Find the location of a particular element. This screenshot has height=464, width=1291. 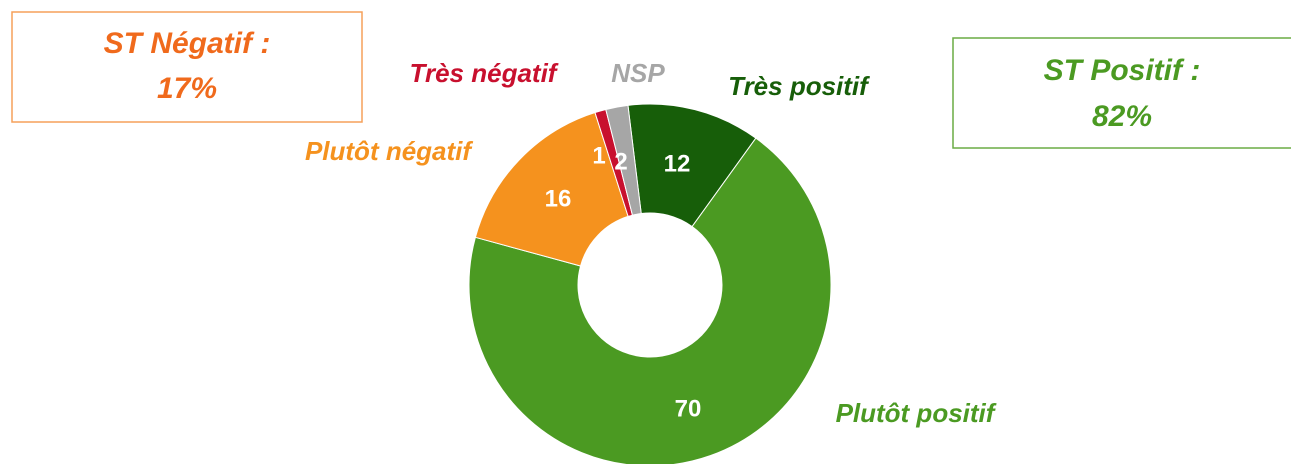

category-label: Plutôt négatif is located at coordinates (389, 151).